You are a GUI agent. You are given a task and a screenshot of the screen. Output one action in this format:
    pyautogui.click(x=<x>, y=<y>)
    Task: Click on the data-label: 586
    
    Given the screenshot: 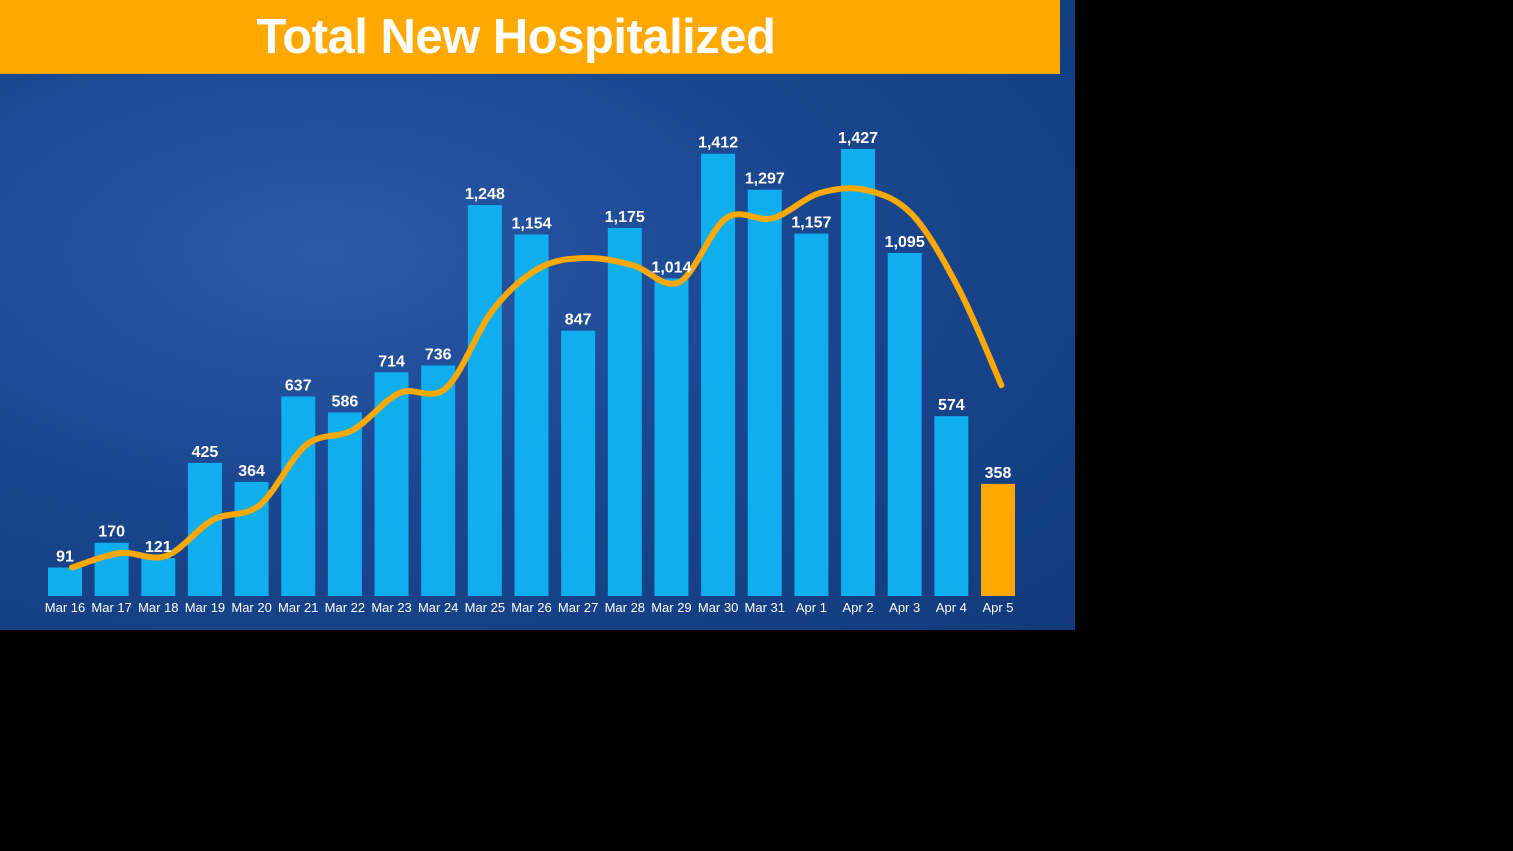 What is the action you would take?
    pyautogui.click(x=345, y=401)
    